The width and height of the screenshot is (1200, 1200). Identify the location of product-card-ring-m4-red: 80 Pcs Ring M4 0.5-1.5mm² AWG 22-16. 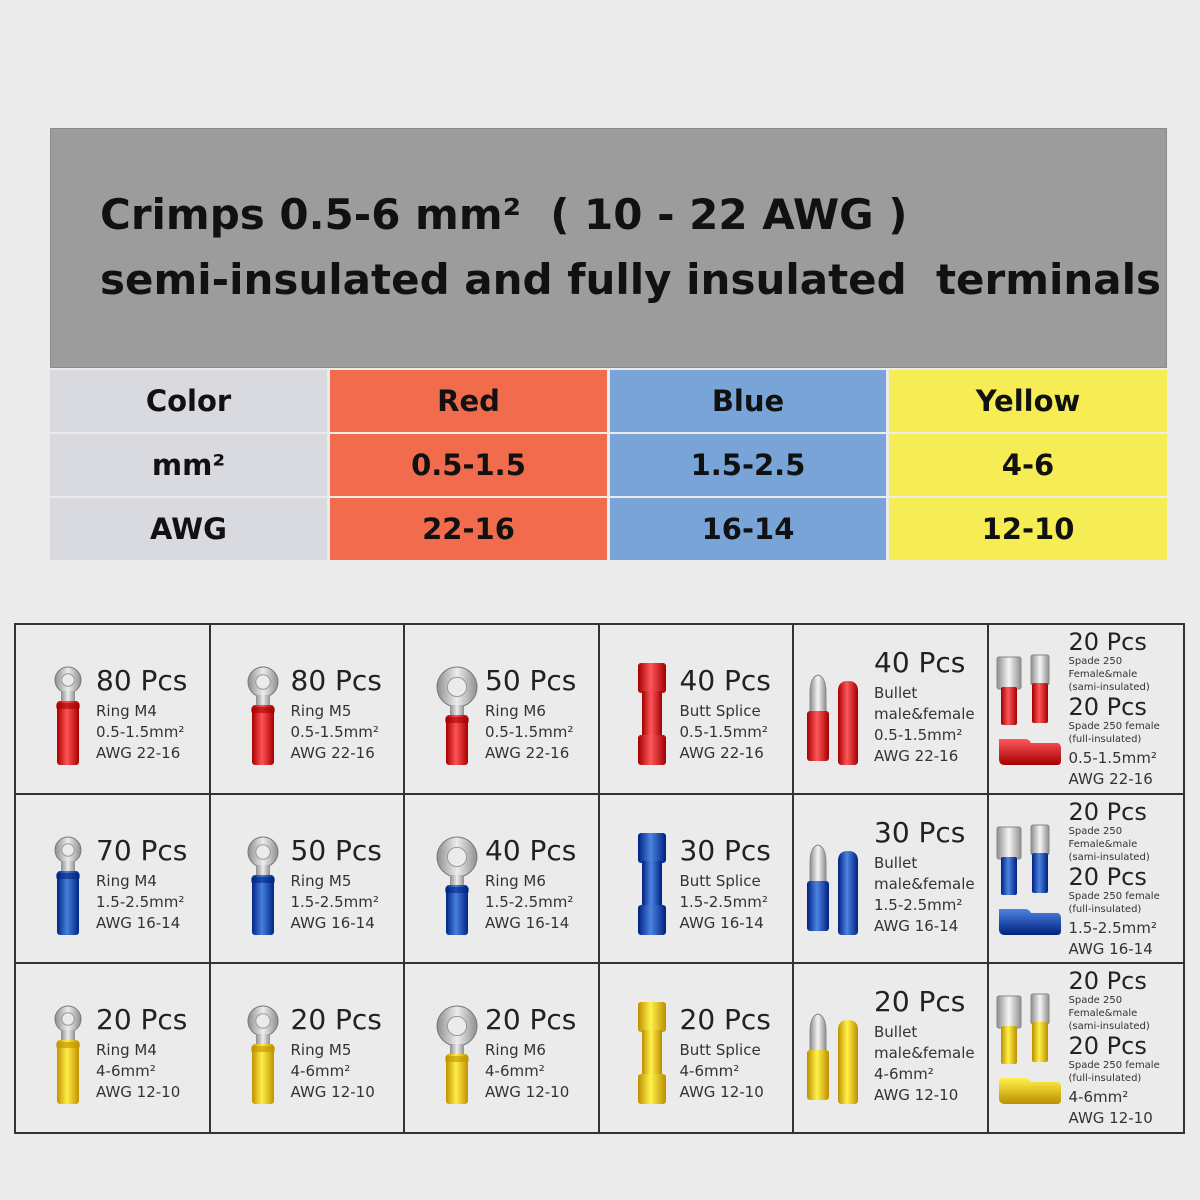
(113, 710).